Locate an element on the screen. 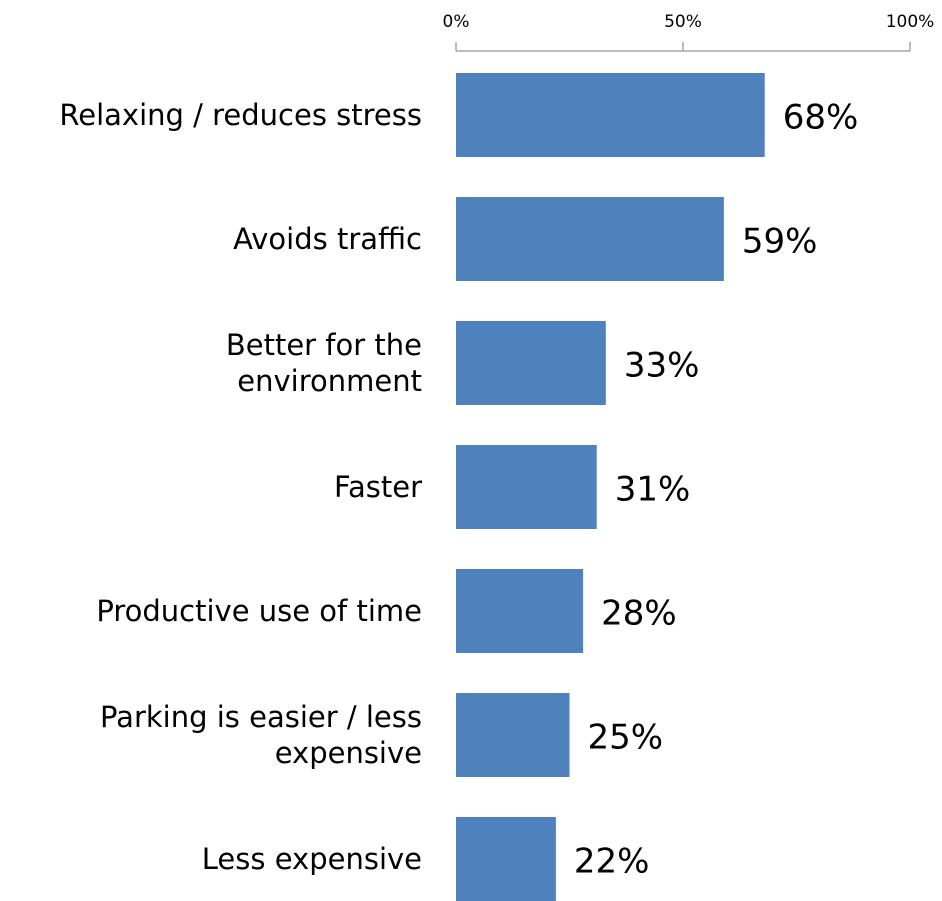  x-tick-label: 100% is located at coordinates (910, 22).